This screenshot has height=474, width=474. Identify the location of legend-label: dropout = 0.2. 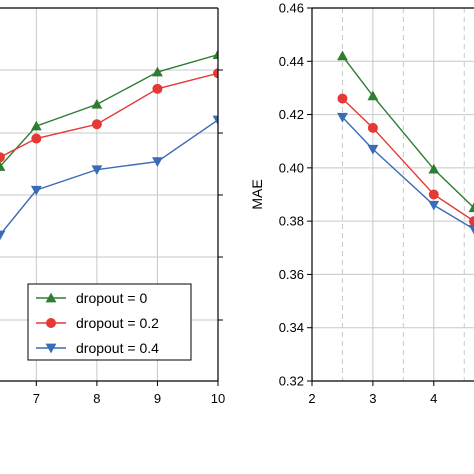
(117, 323).